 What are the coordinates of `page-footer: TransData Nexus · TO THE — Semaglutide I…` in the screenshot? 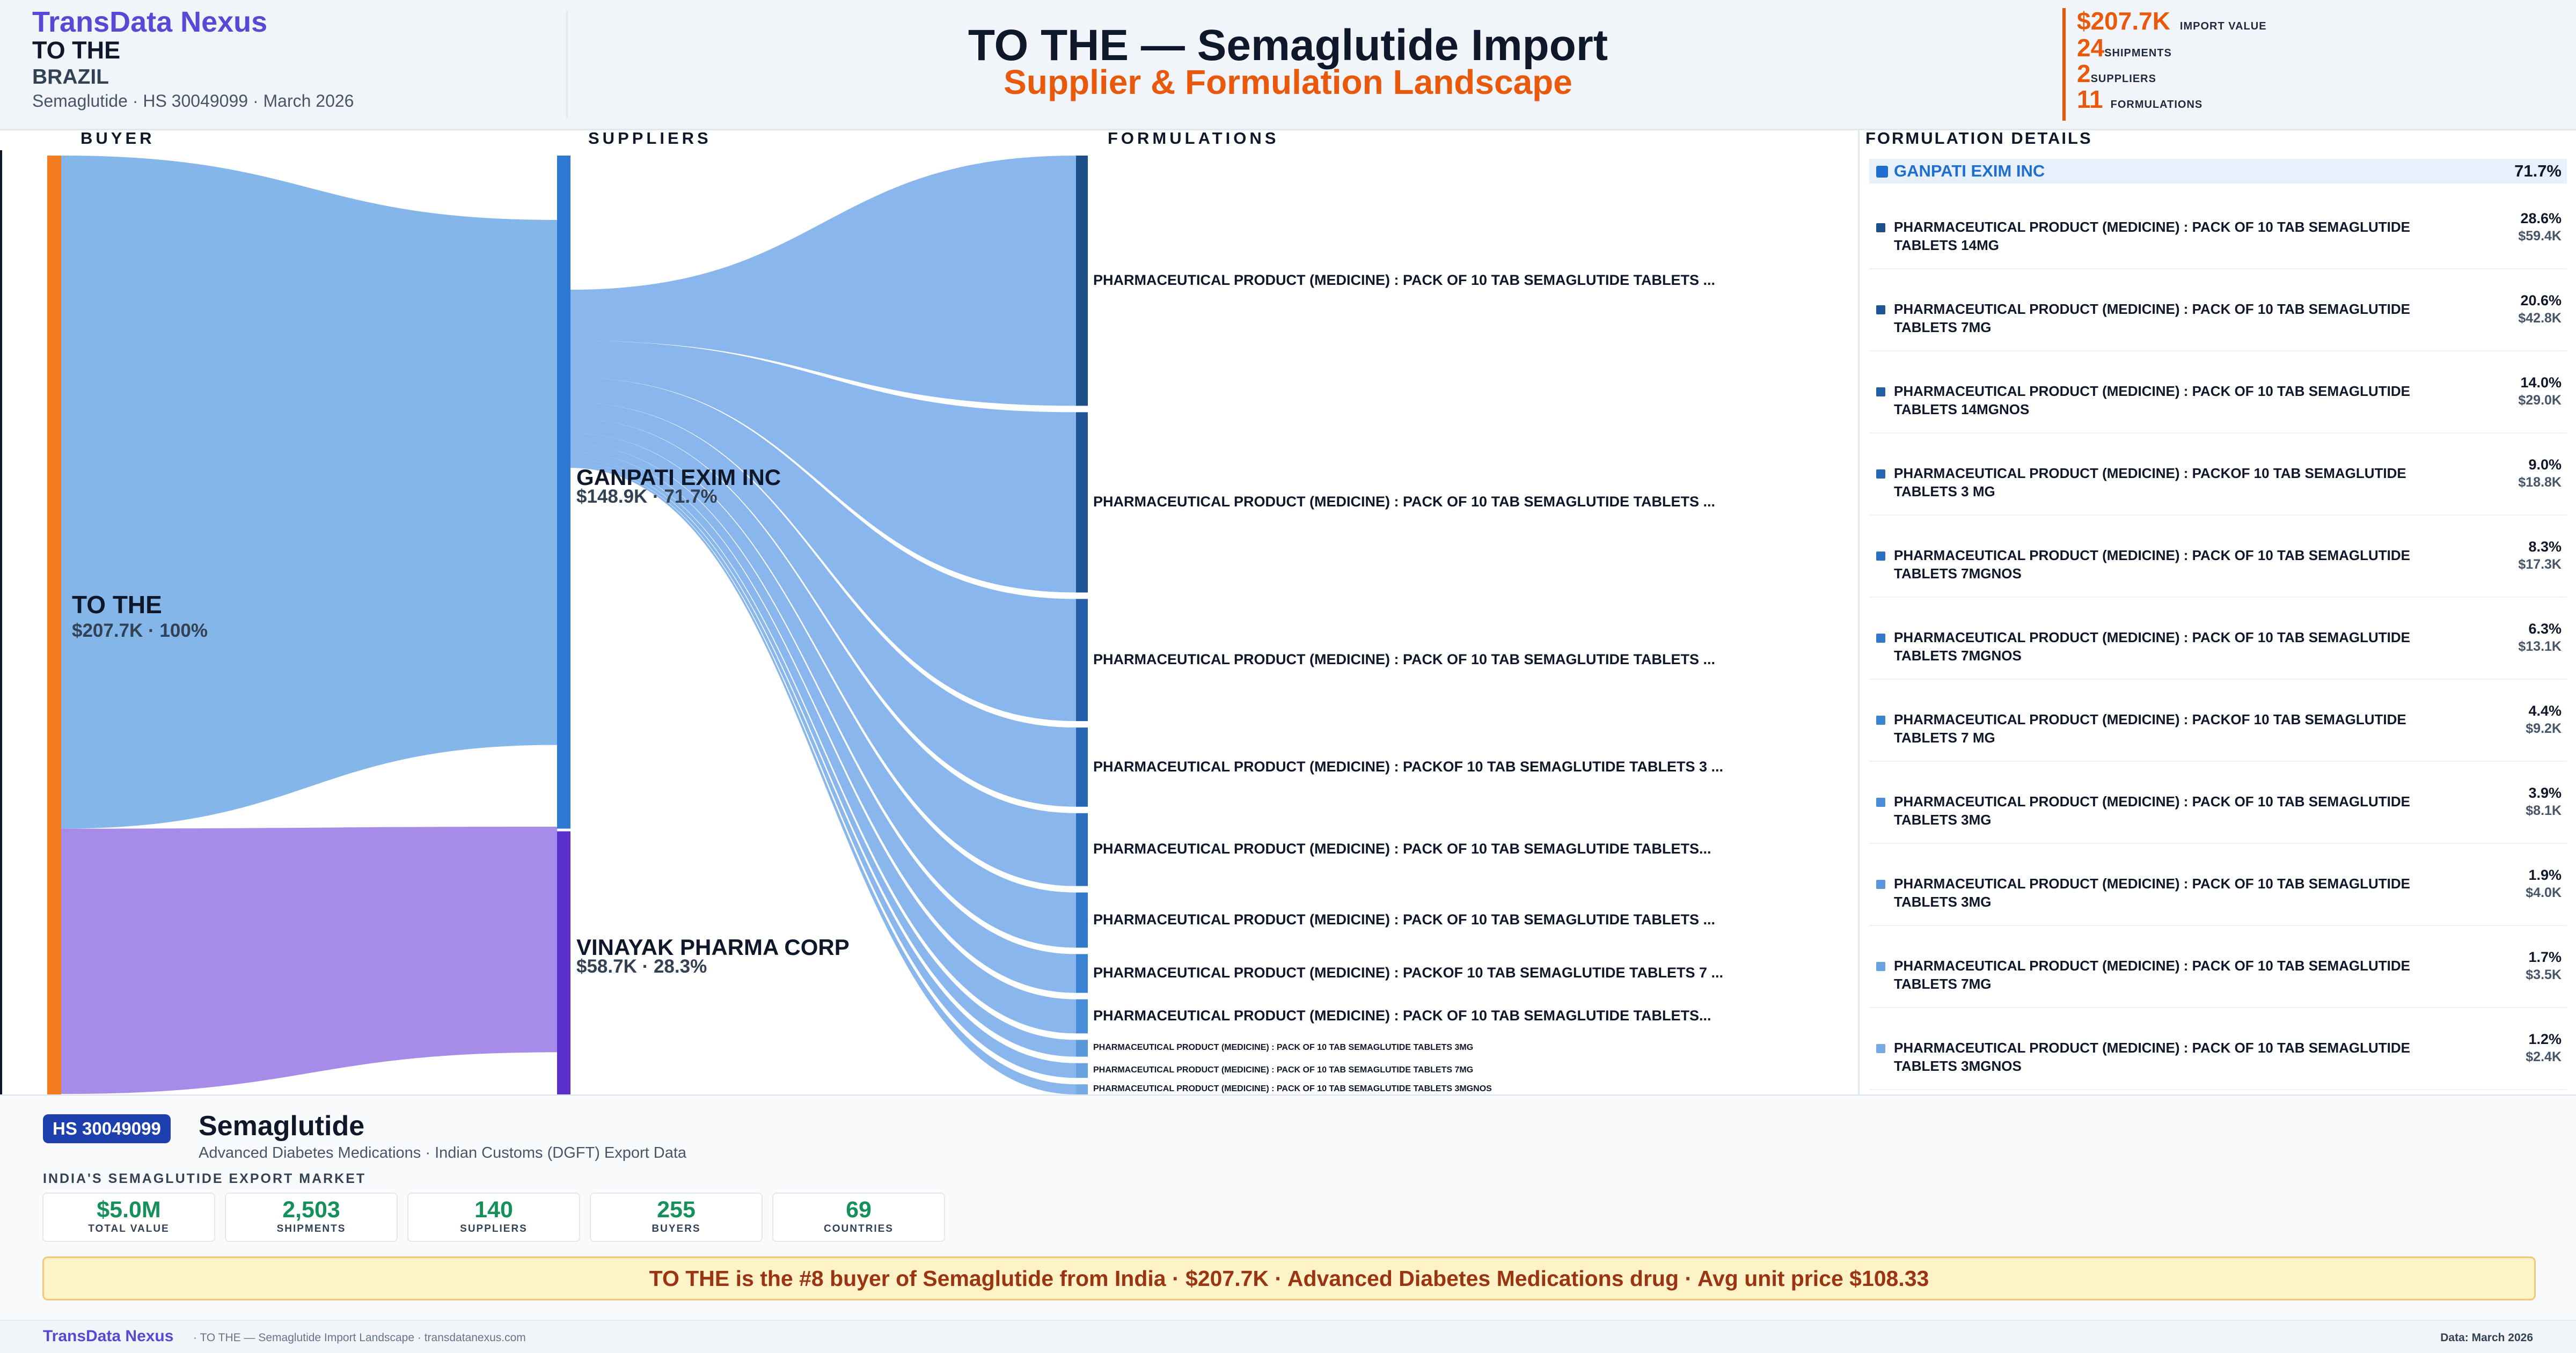 It's located at (1288, 1336).